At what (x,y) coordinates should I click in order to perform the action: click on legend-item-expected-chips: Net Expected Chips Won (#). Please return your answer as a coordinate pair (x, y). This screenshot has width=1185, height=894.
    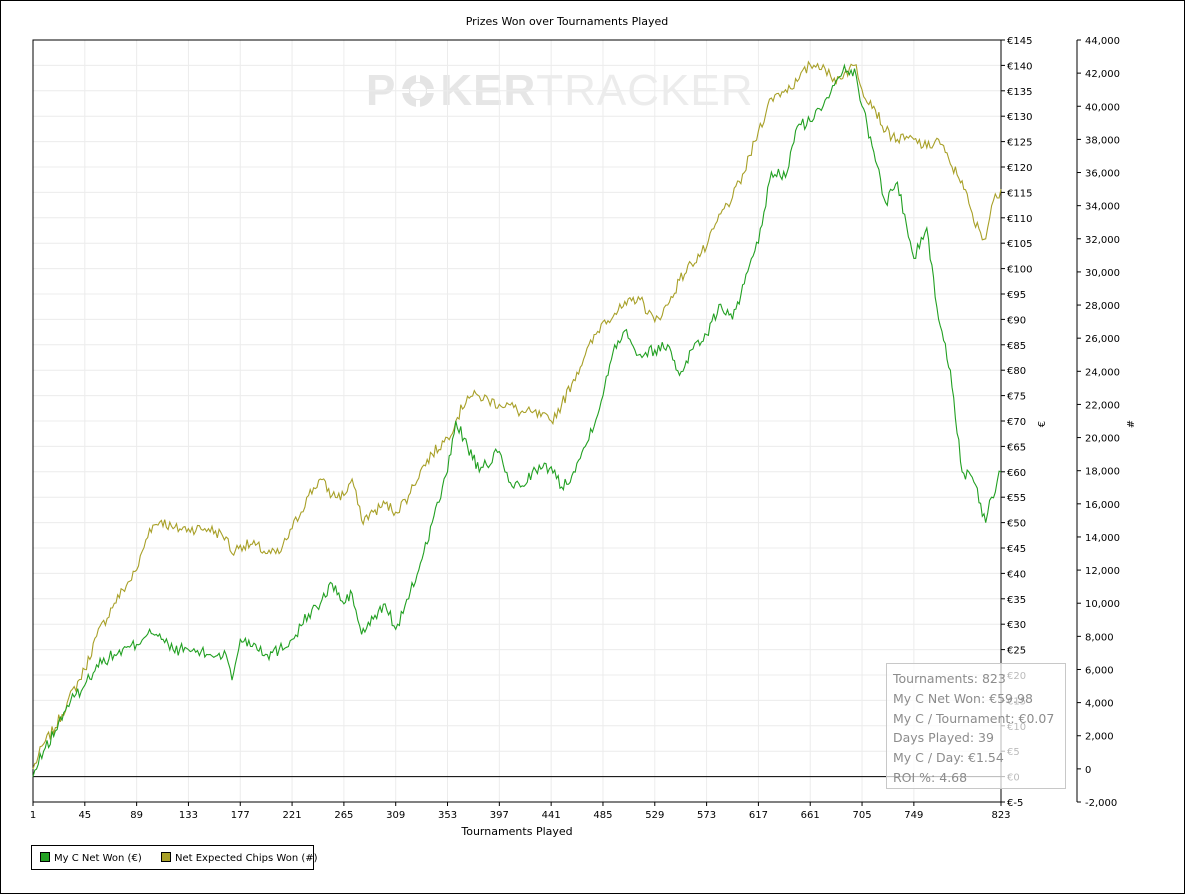
    Looking at the image, I should click on (239, 858).